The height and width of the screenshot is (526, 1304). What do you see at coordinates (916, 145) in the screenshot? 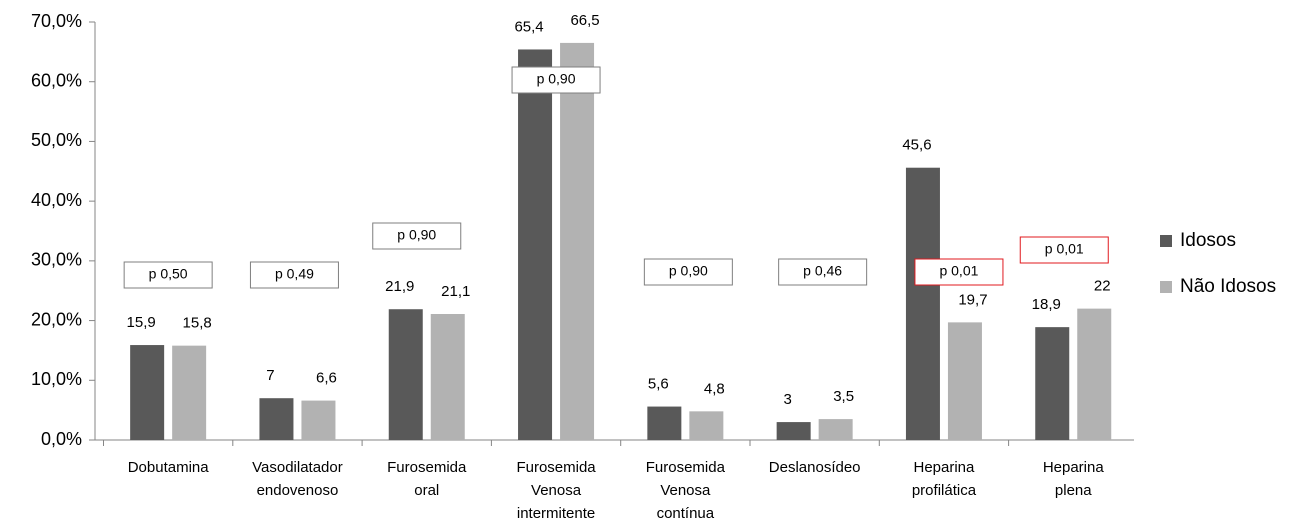
I see `value-label: 45,6` at bounding box center [916, 145].